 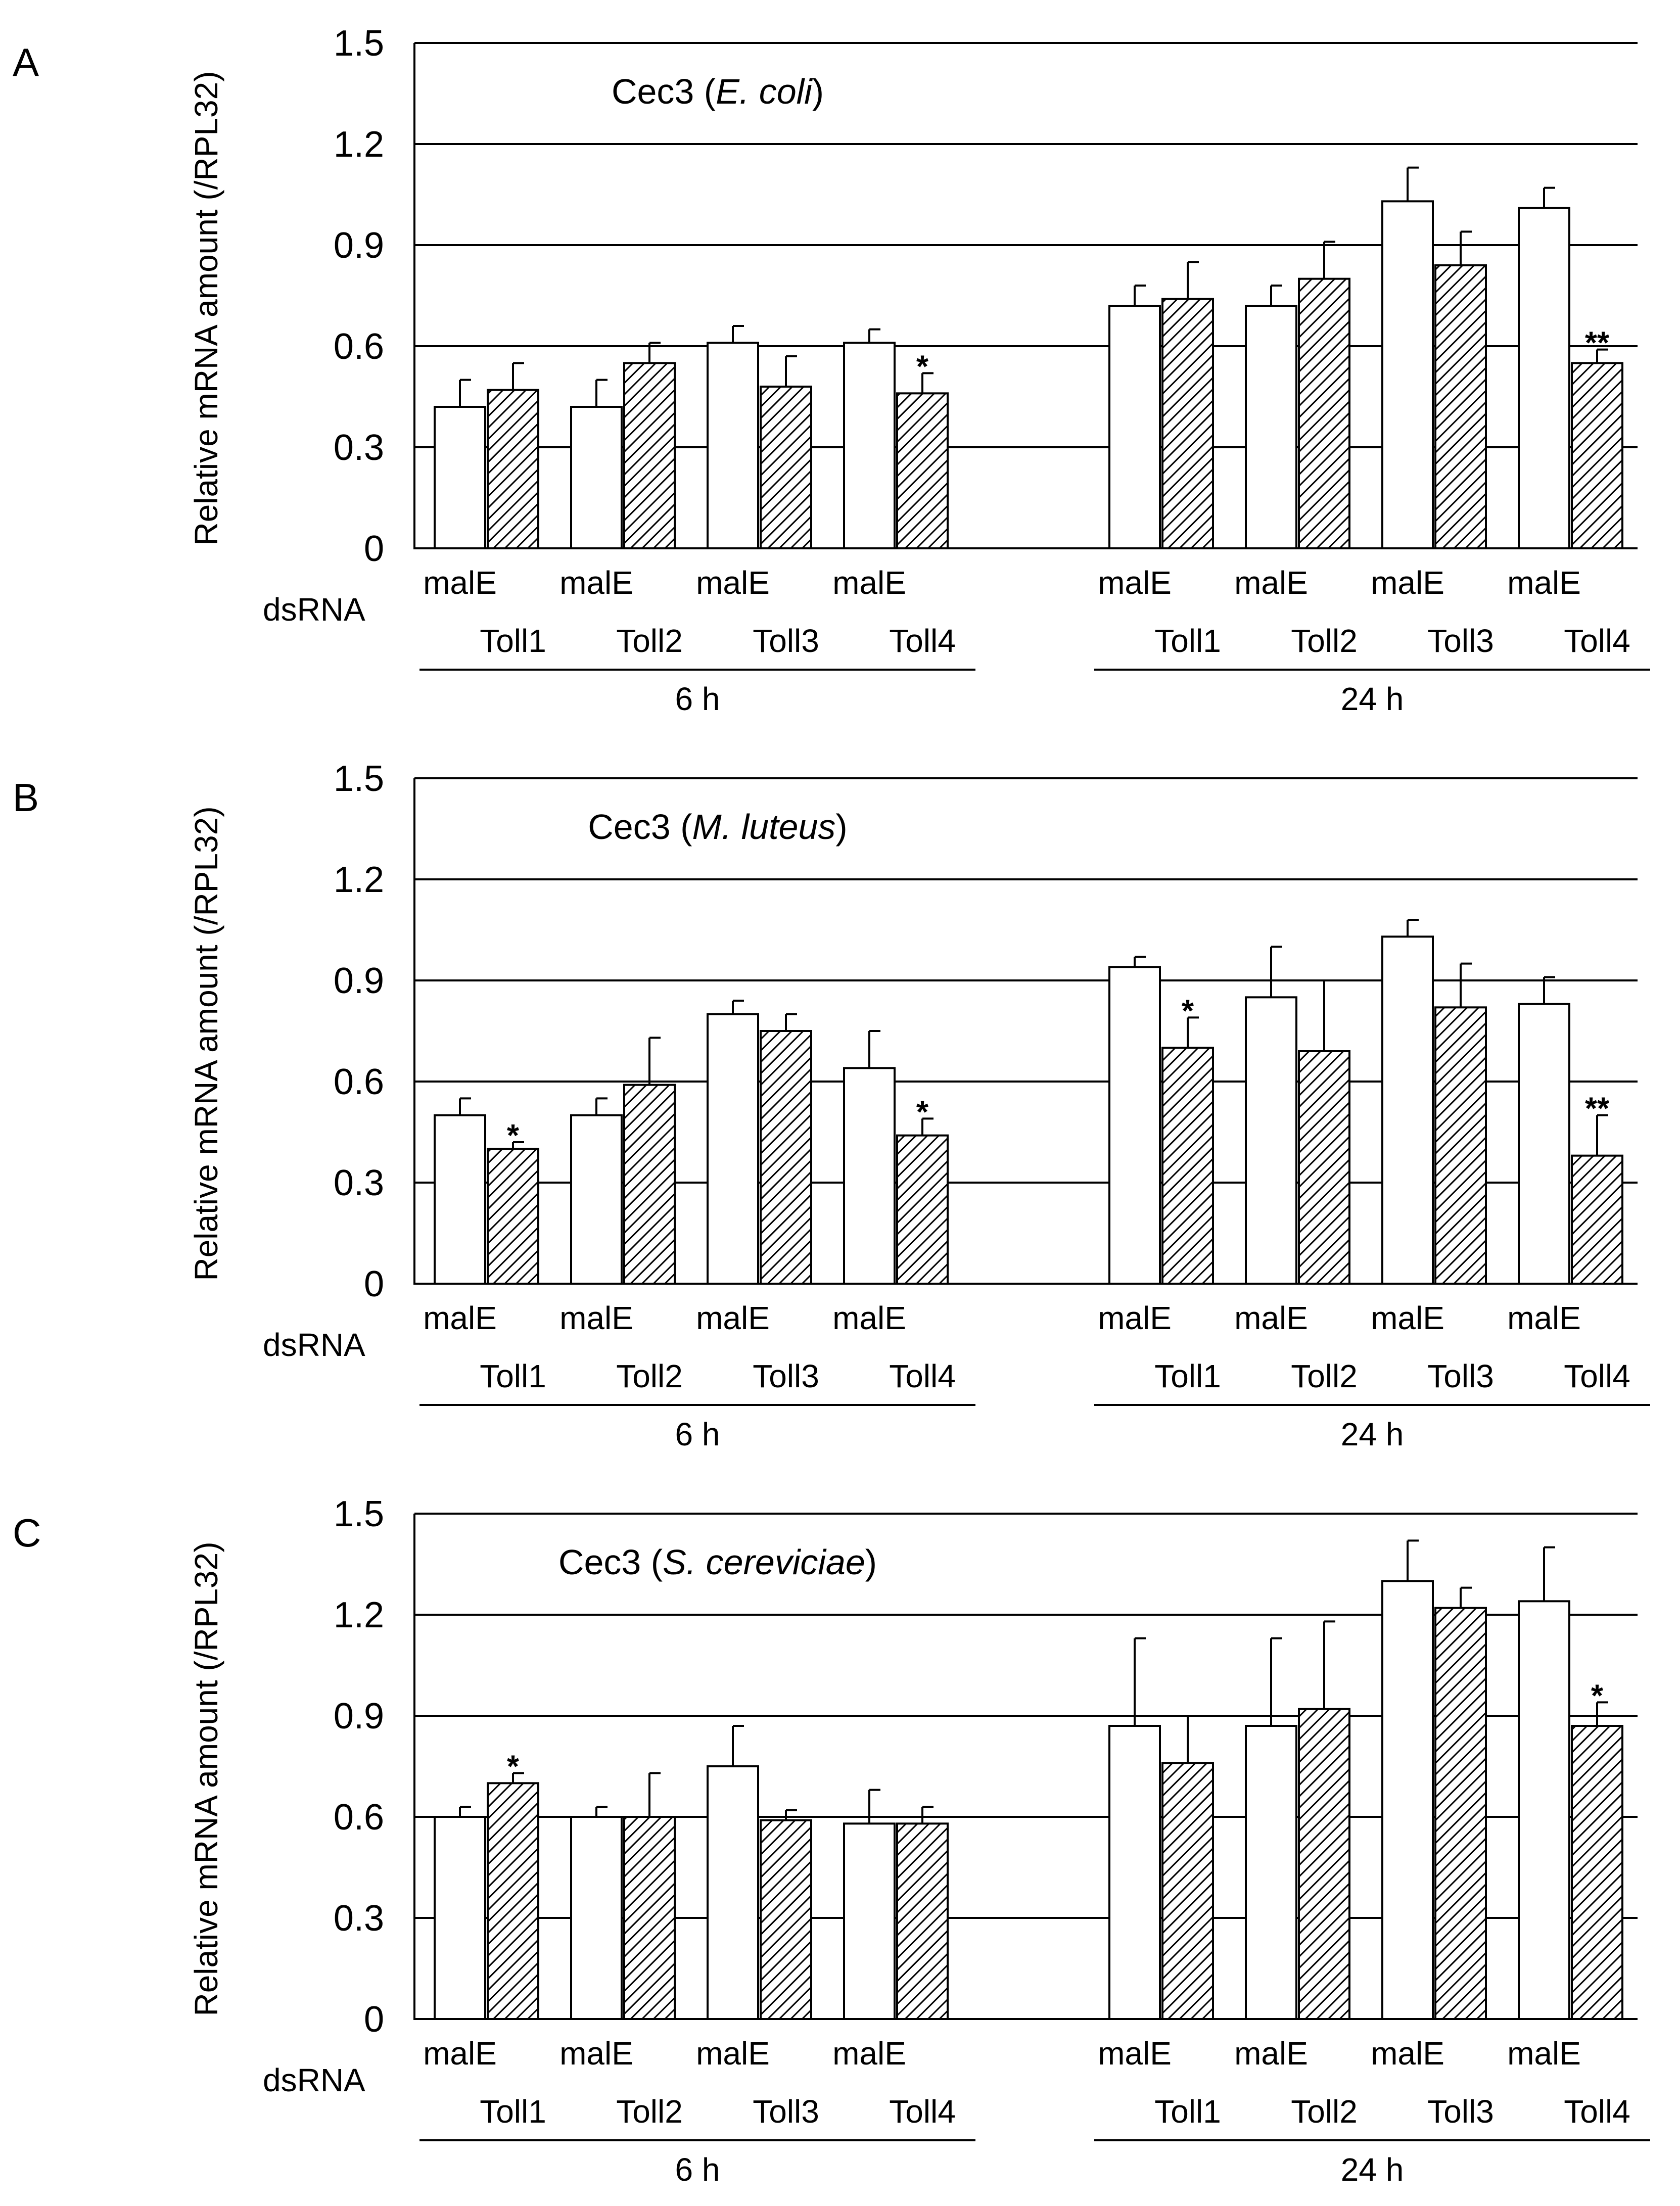 I want to click on timepoint-label: 6 h, so click(x=697, y=2169).